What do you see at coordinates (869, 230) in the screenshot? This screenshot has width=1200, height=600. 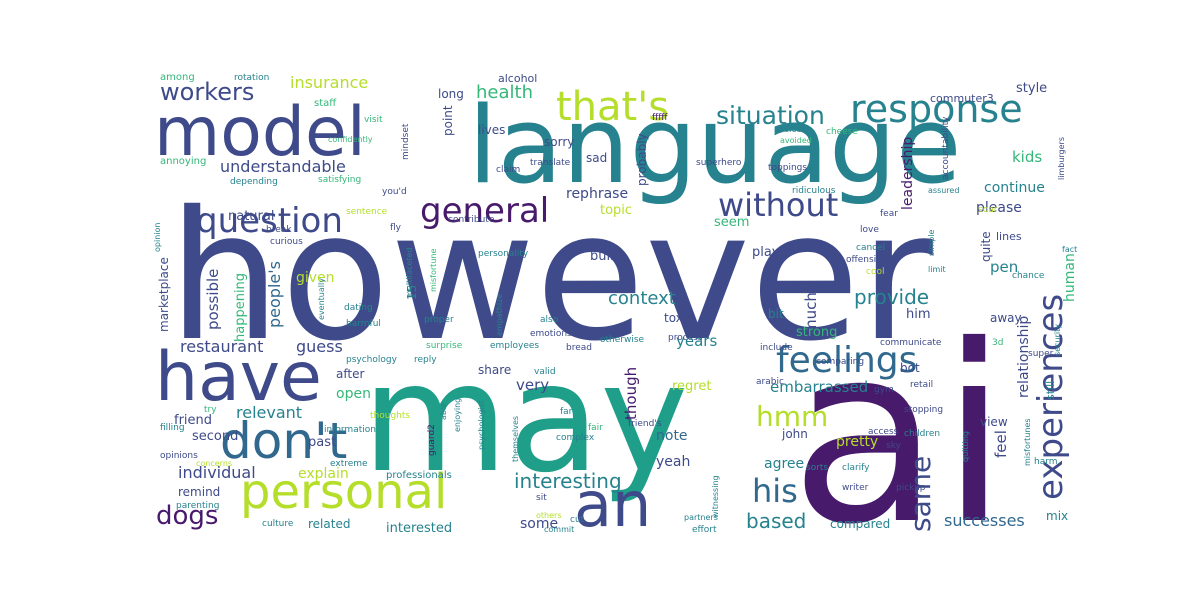 I see `word-love: love` at bounding box center [869, 230].